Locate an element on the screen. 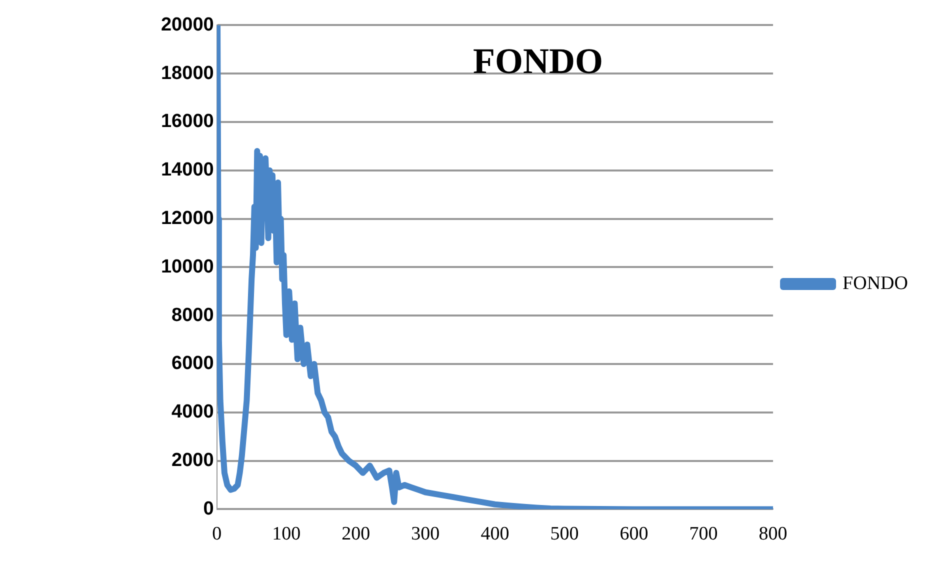 The width and height of the screenshot is (944, 568). y-tick-label: 8000 is located at coordinates (193, 315).